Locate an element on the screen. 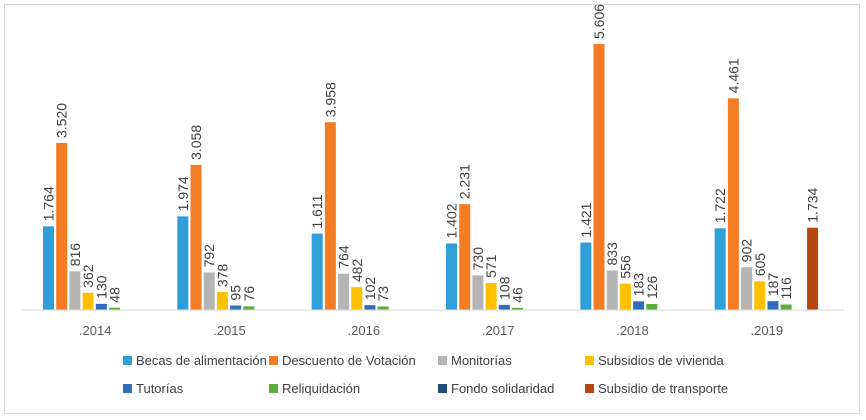 The width and height of the screenshot is (866, 420). data-label-tutorias-2018: 183 is located at coordinates (639, 285).